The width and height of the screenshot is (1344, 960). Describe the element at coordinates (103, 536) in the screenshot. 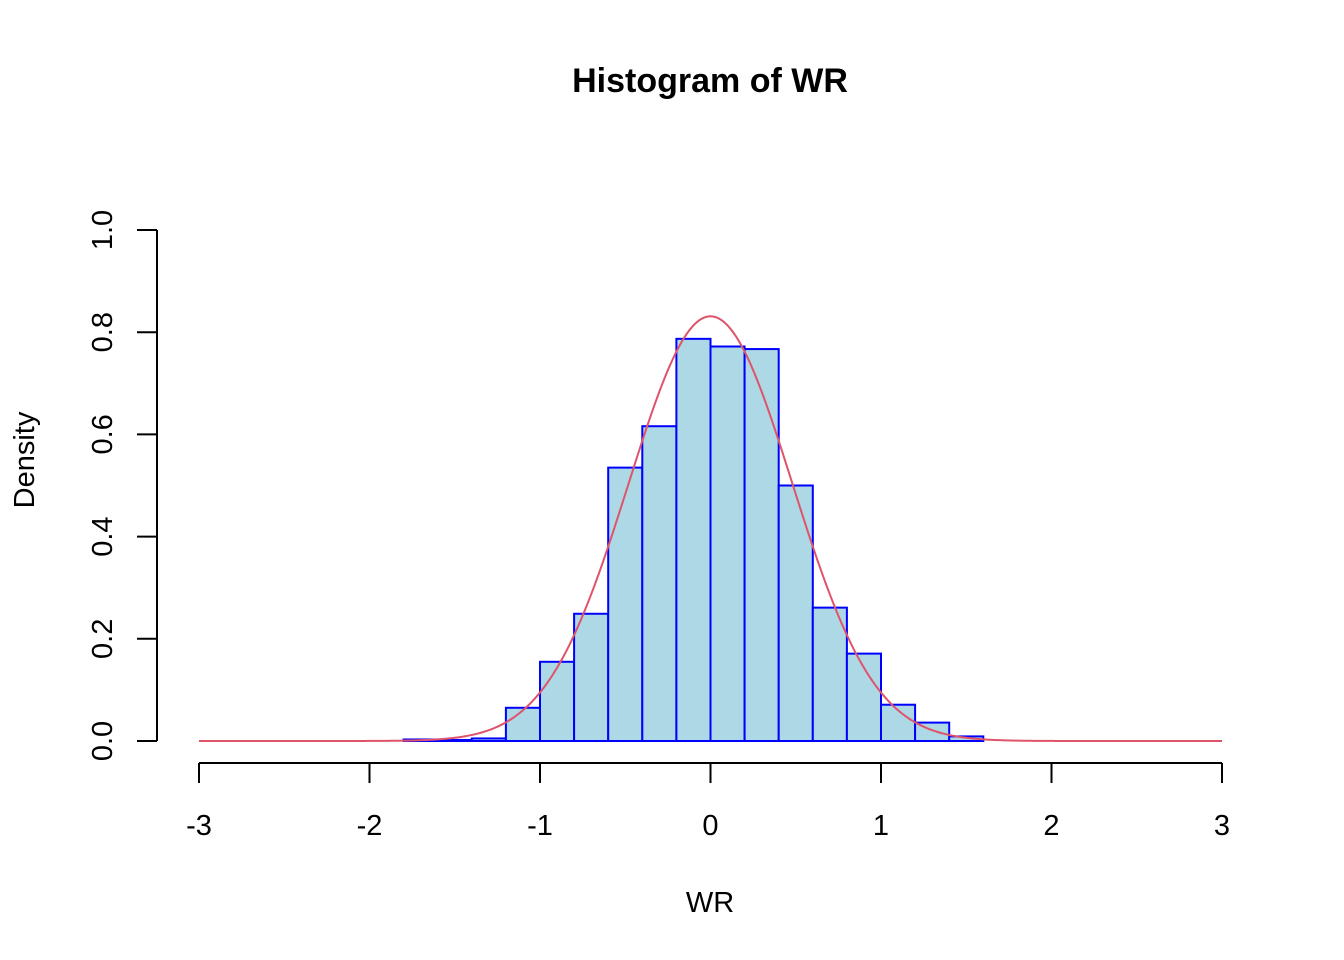

I see `y-tick-label: 0.4` at that location.